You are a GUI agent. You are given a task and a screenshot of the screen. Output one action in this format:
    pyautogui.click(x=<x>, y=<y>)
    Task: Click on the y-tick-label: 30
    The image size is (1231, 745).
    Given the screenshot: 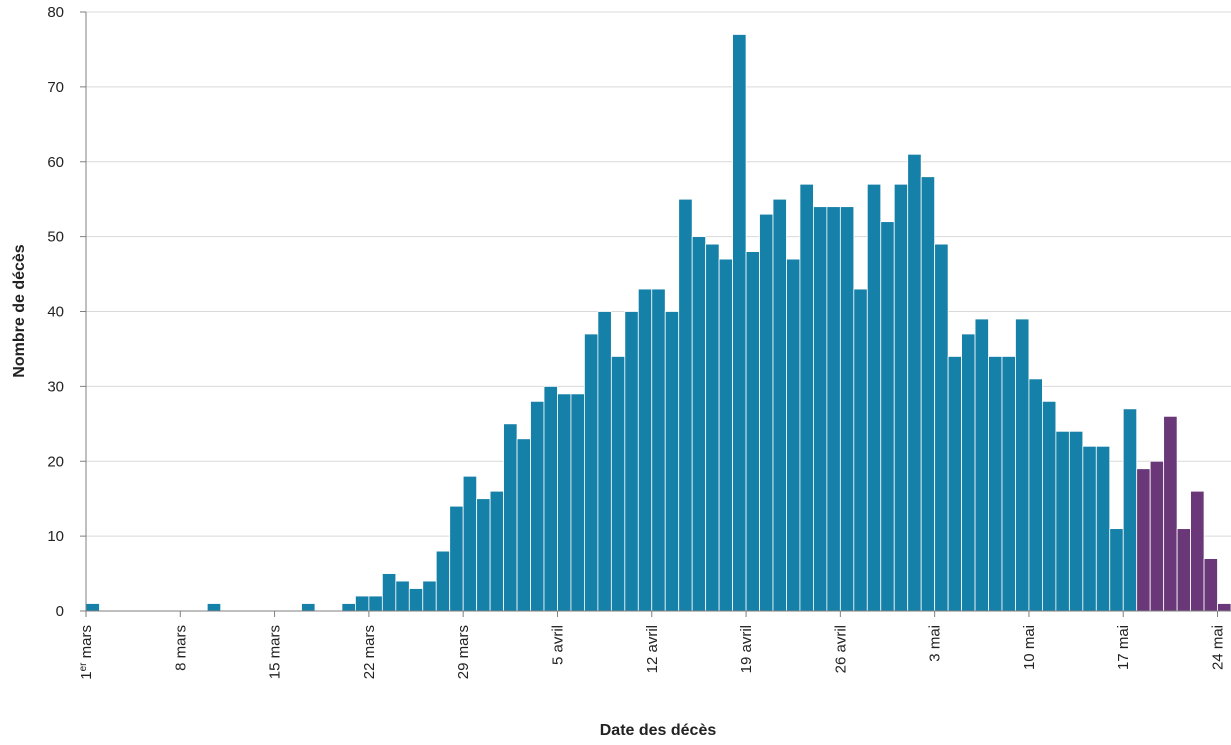 What is the action you would take?
    pyautogui.click(x=55, y=386)
    